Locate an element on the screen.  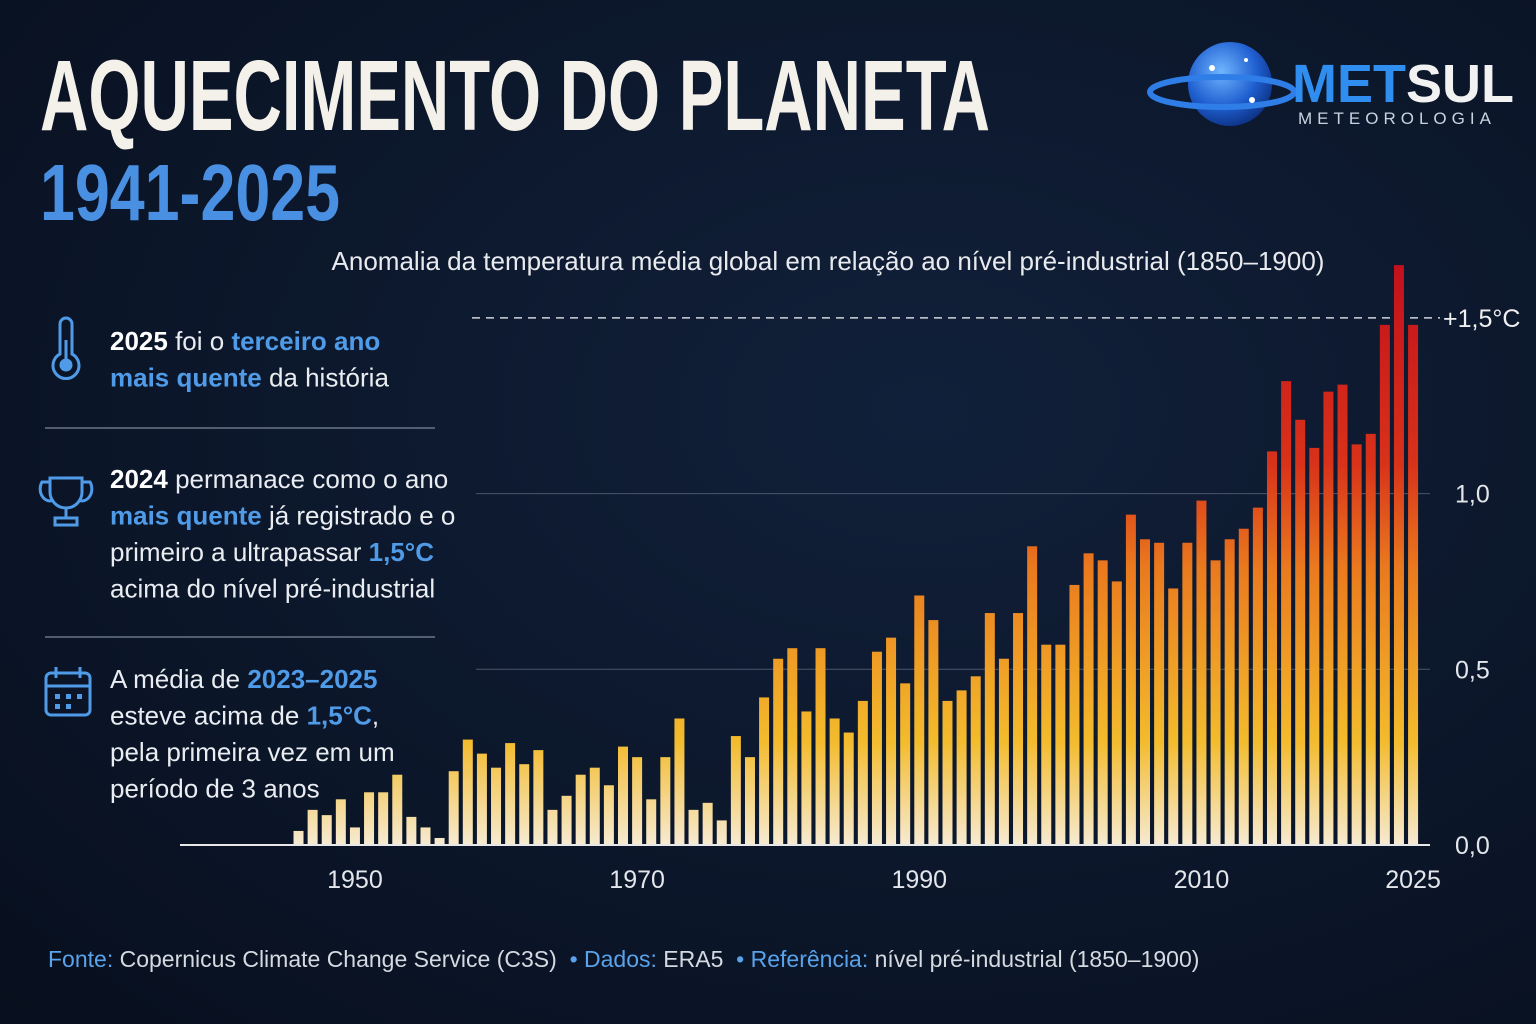
y-tick-label: 1,0 is located at coordinates (1472, 495).